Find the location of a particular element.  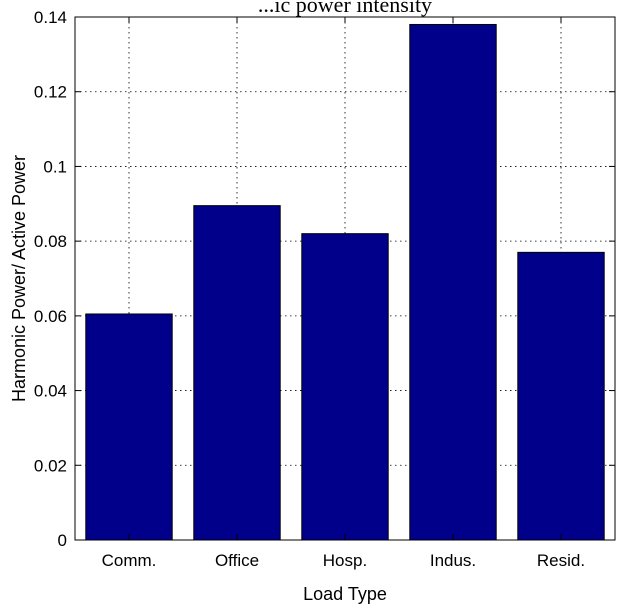

x-tick-label: Indus. is located at coordinates (453, 560).